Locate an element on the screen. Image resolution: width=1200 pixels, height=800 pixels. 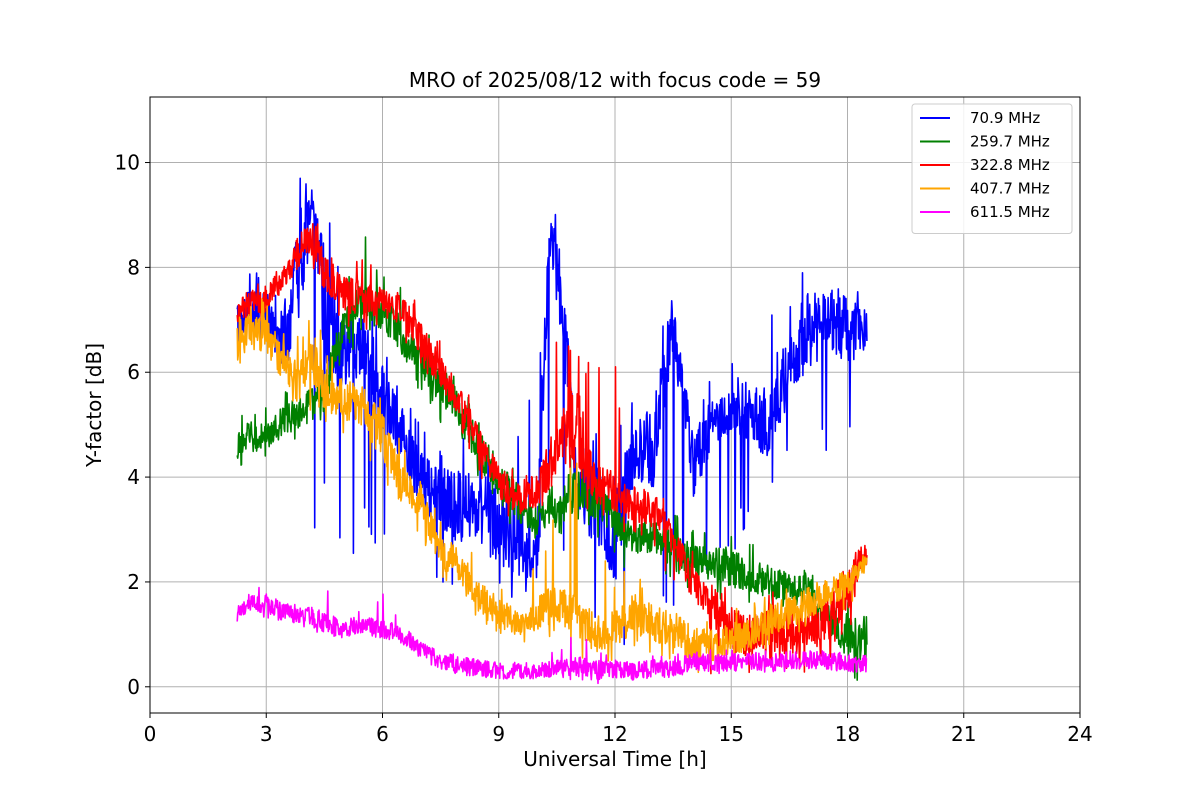
y-axis-label: Y-factor [dB] is located at coordinates (94, 405).